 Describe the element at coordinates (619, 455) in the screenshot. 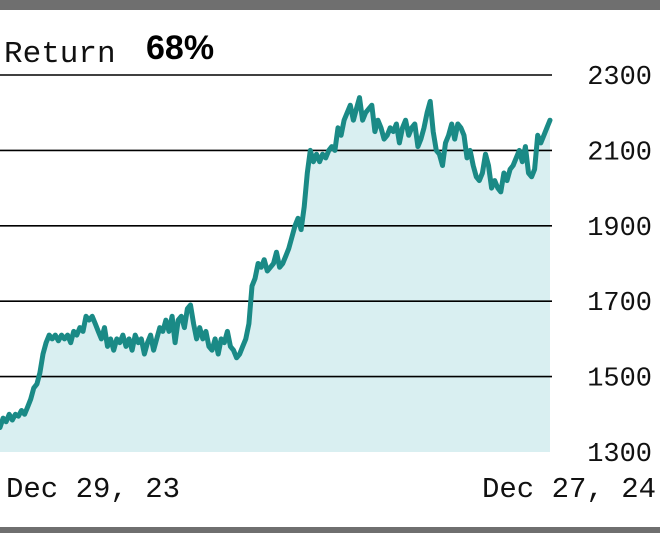

I see `y-tick-1300: 1300` at that location.